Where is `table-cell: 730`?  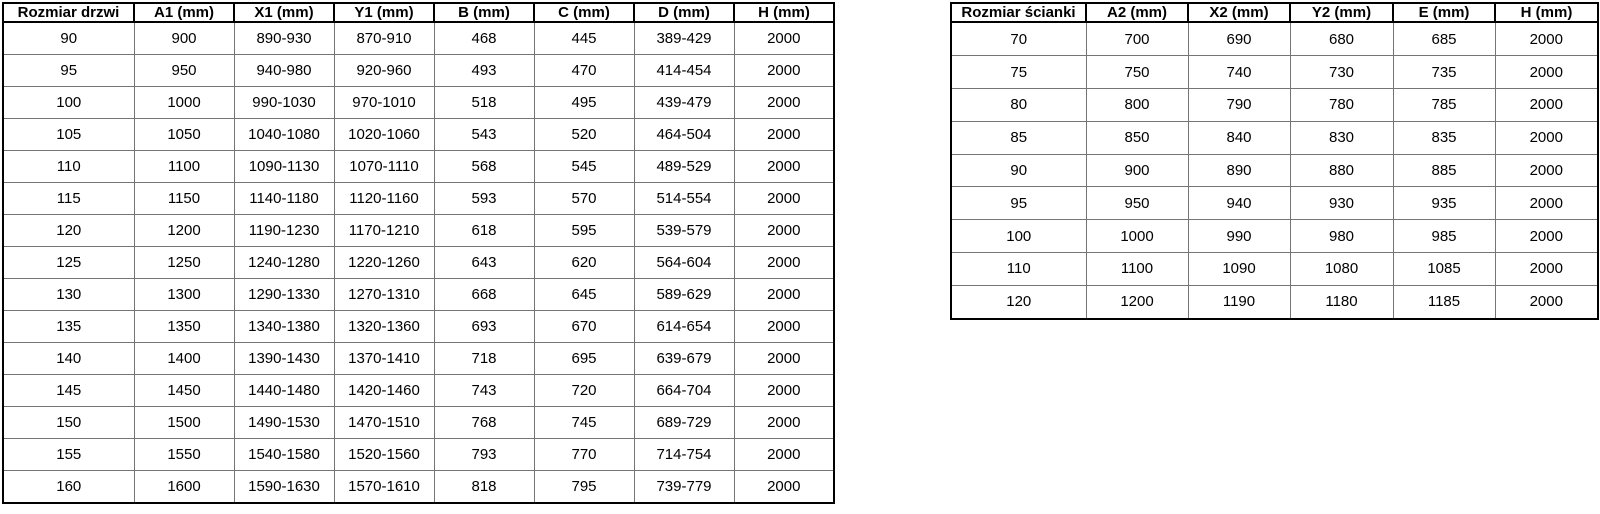 table-cell: 730 is located at coordinates (1341, 72).